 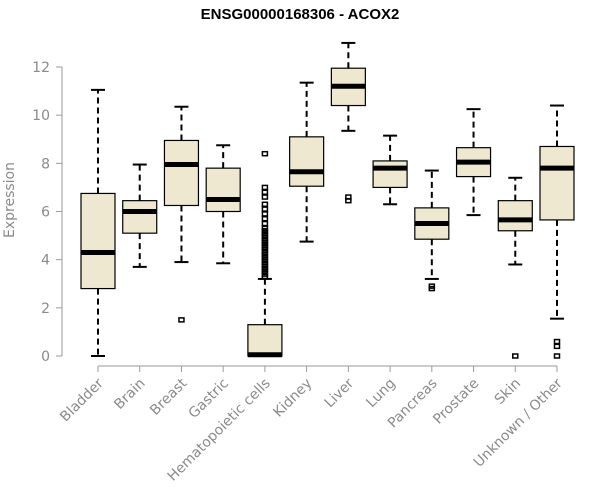 I want to click on x-tick-label: Prostate, so click(x=456, y=402).